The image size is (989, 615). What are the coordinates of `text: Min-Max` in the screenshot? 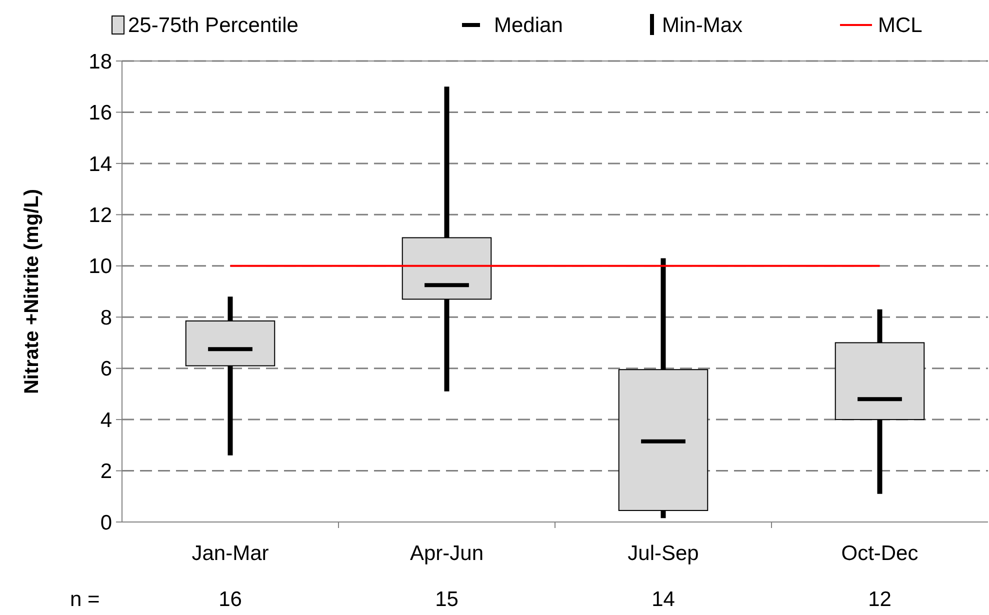 It's located at (703, 25).